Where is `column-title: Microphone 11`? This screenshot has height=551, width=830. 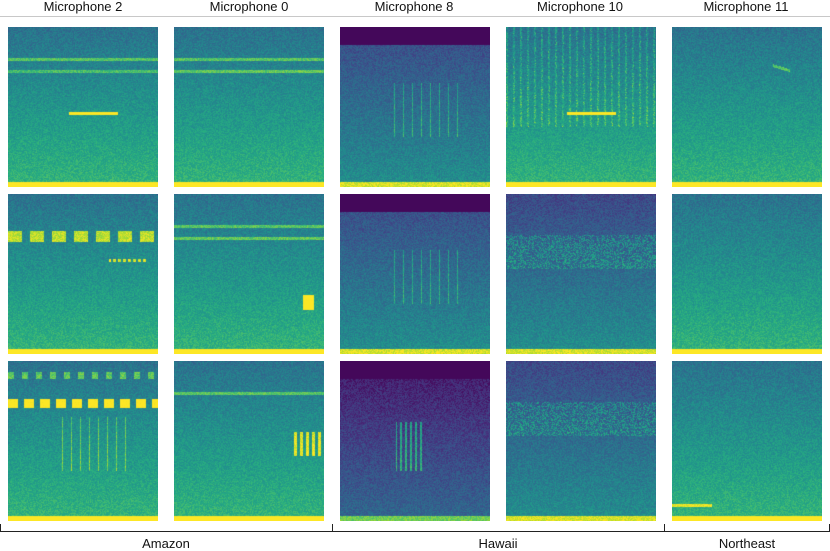
column-title: Microphone 11 is located at coordinates (746, 7).